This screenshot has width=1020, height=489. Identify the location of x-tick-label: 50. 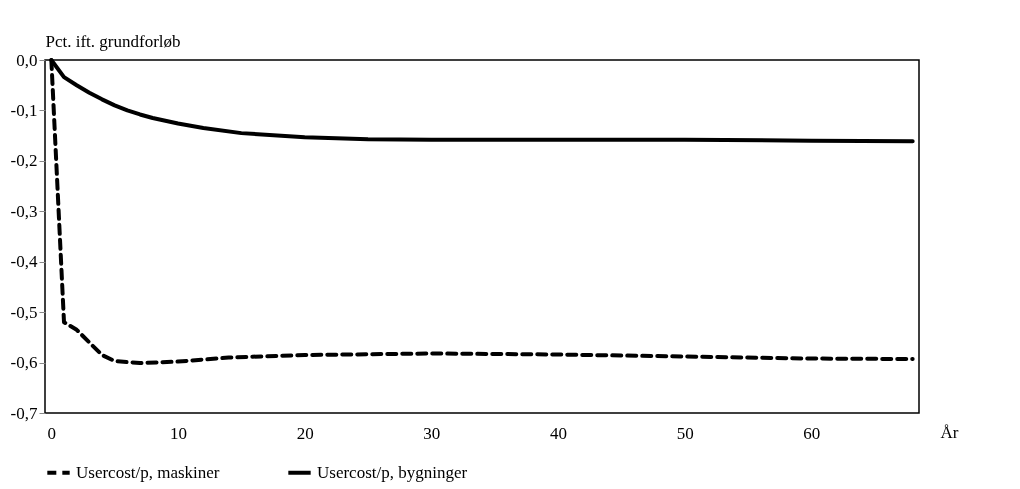
(685, 433).